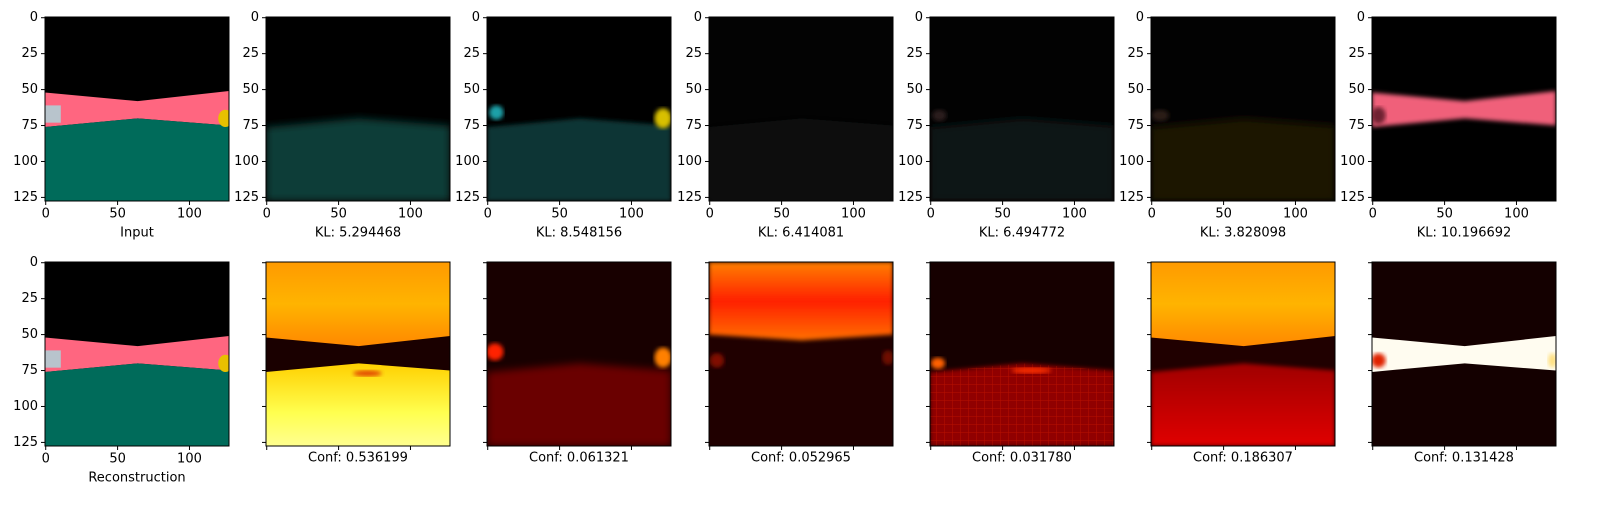  Describe the element at coordinates (1464, 233) in the screenshot. I see `panel-caption: KL: 10.196692` at that location.